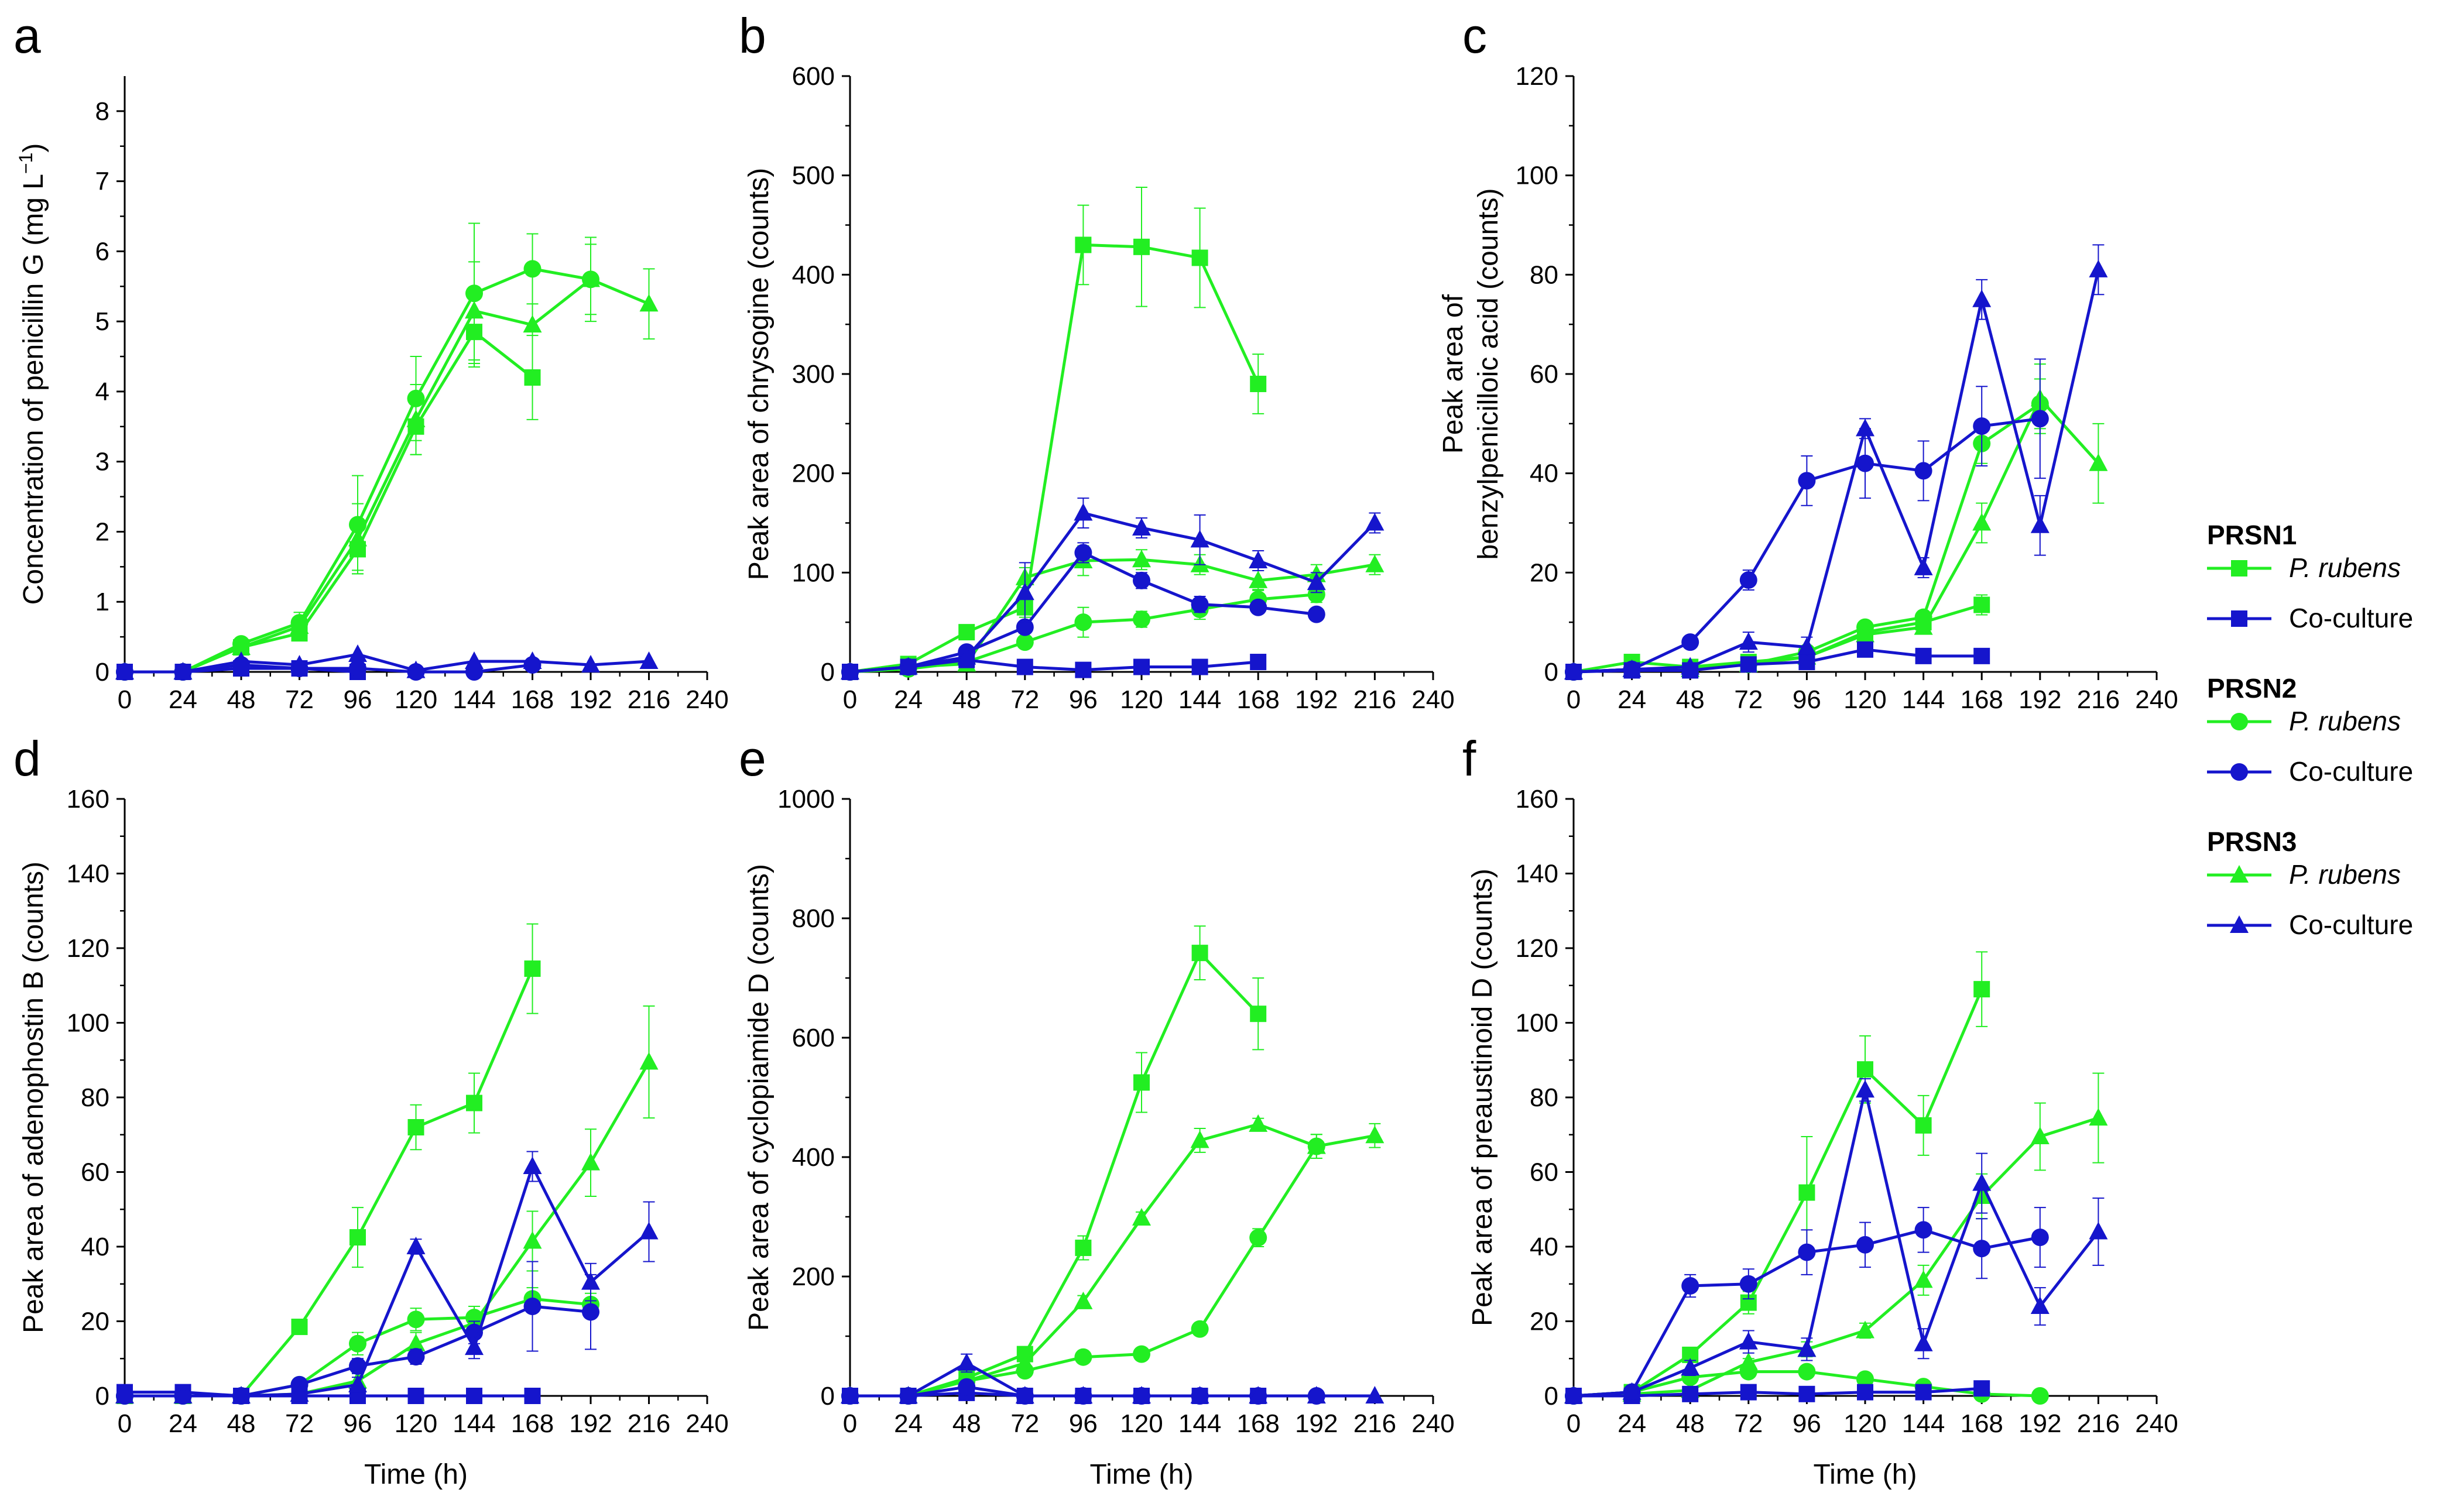 Image resolution: width=2464 pixels, height=1503 pixels. Describe the element at coordinates (27, 758) in the screenshot. I see `panel-letter: d` at that location.